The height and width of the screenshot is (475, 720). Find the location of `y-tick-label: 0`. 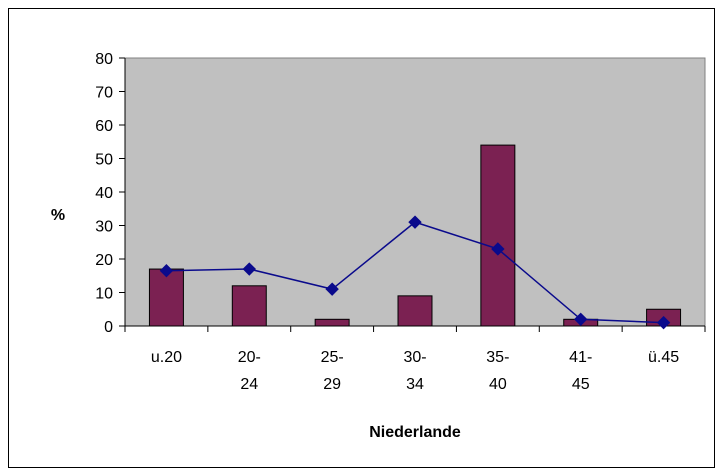

y-tick-label: 0 is located at coordinates (108, 327).